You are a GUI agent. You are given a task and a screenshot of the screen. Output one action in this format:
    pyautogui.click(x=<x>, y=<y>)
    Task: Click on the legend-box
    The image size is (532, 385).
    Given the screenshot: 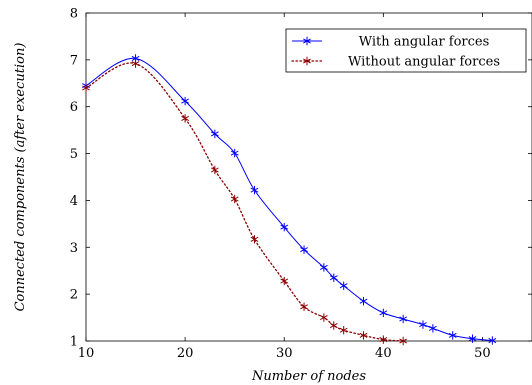 What is the action you would take?
    pyautogui.click(x=406, y=50)
    